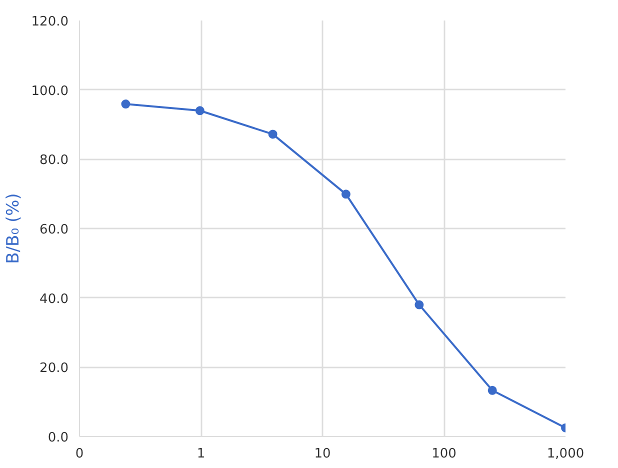 The height and width of the screenshot is (468, 618). What do you see at coordinates (49, 91) in the screenshot?
I see `y-tick-label: 100.0` at bounding box center [49, 91].